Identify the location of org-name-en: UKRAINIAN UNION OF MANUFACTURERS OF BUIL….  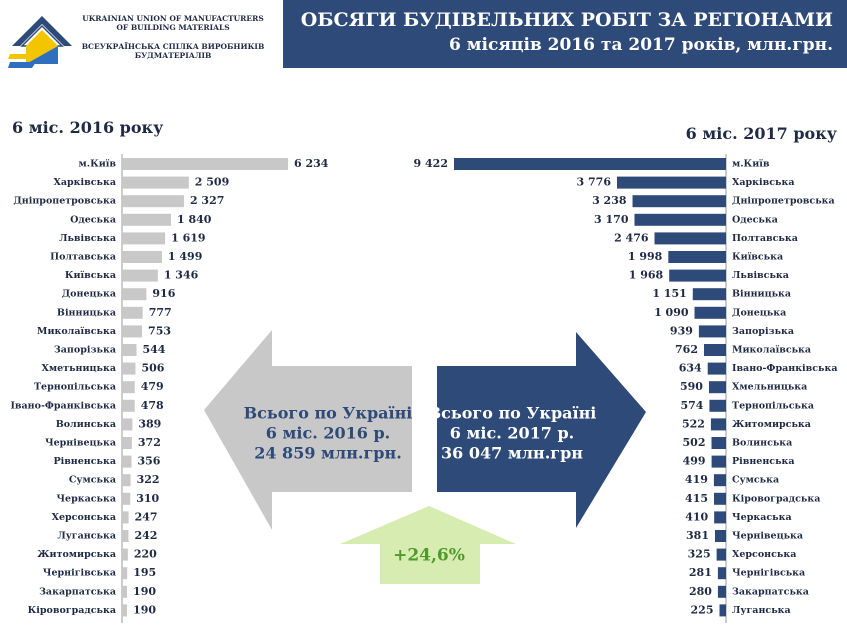
(173, 23).